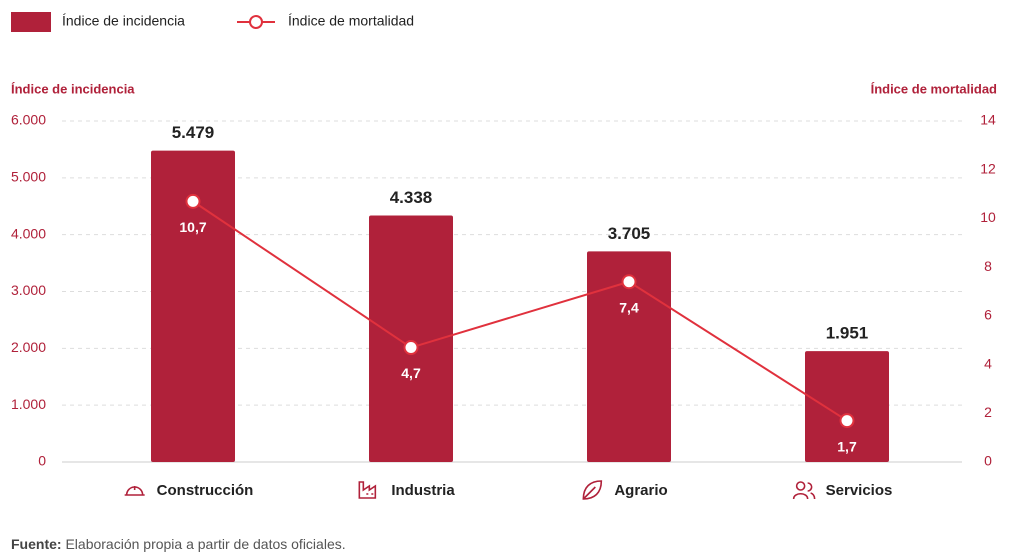 The image size is (1020, 553). I want to click on bar-value-label: 1.951, so click(847, 333).